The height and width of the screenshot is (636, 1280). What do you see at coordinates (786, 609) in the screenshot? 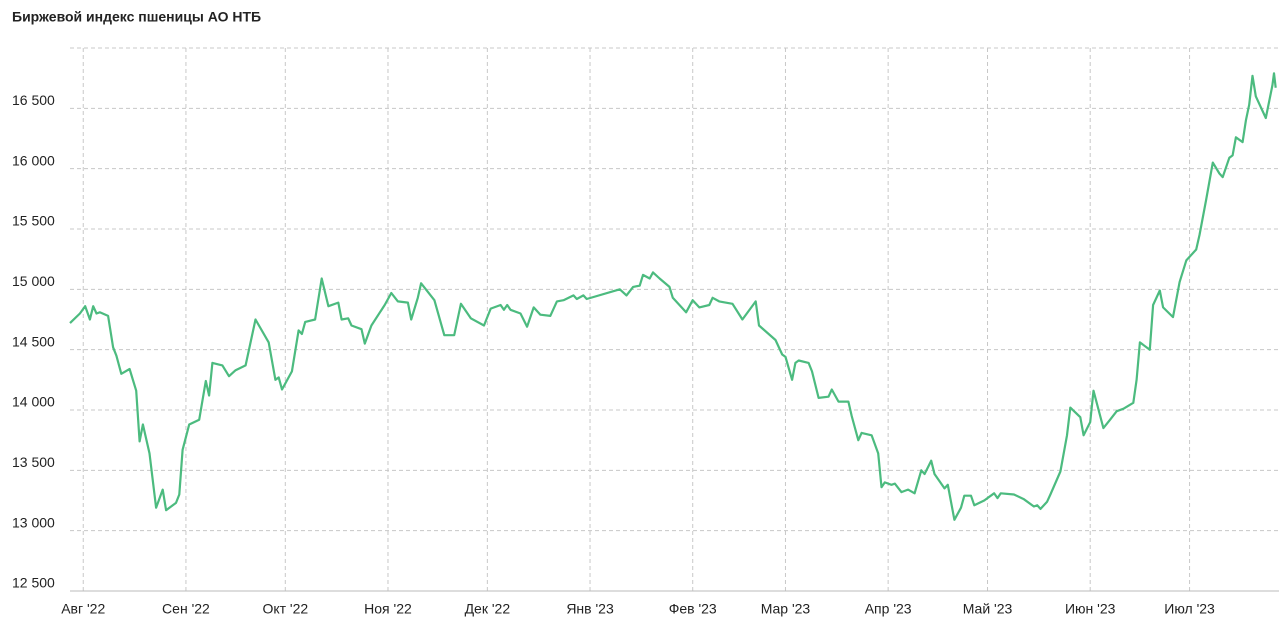
I see `x-tick-label: Мар '23` at bounding box center [786, 609].